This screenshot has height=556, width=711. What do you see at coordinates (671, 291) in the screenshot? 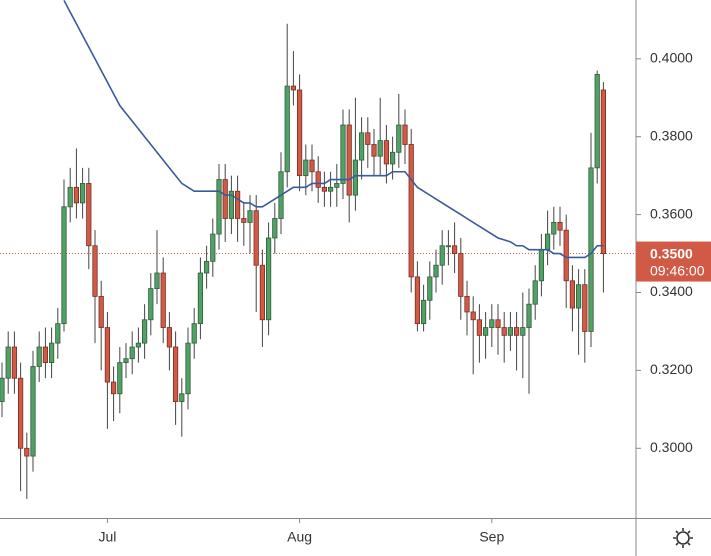
I see `y-tick-label: 0.3400` at bounding box center [671, 291].